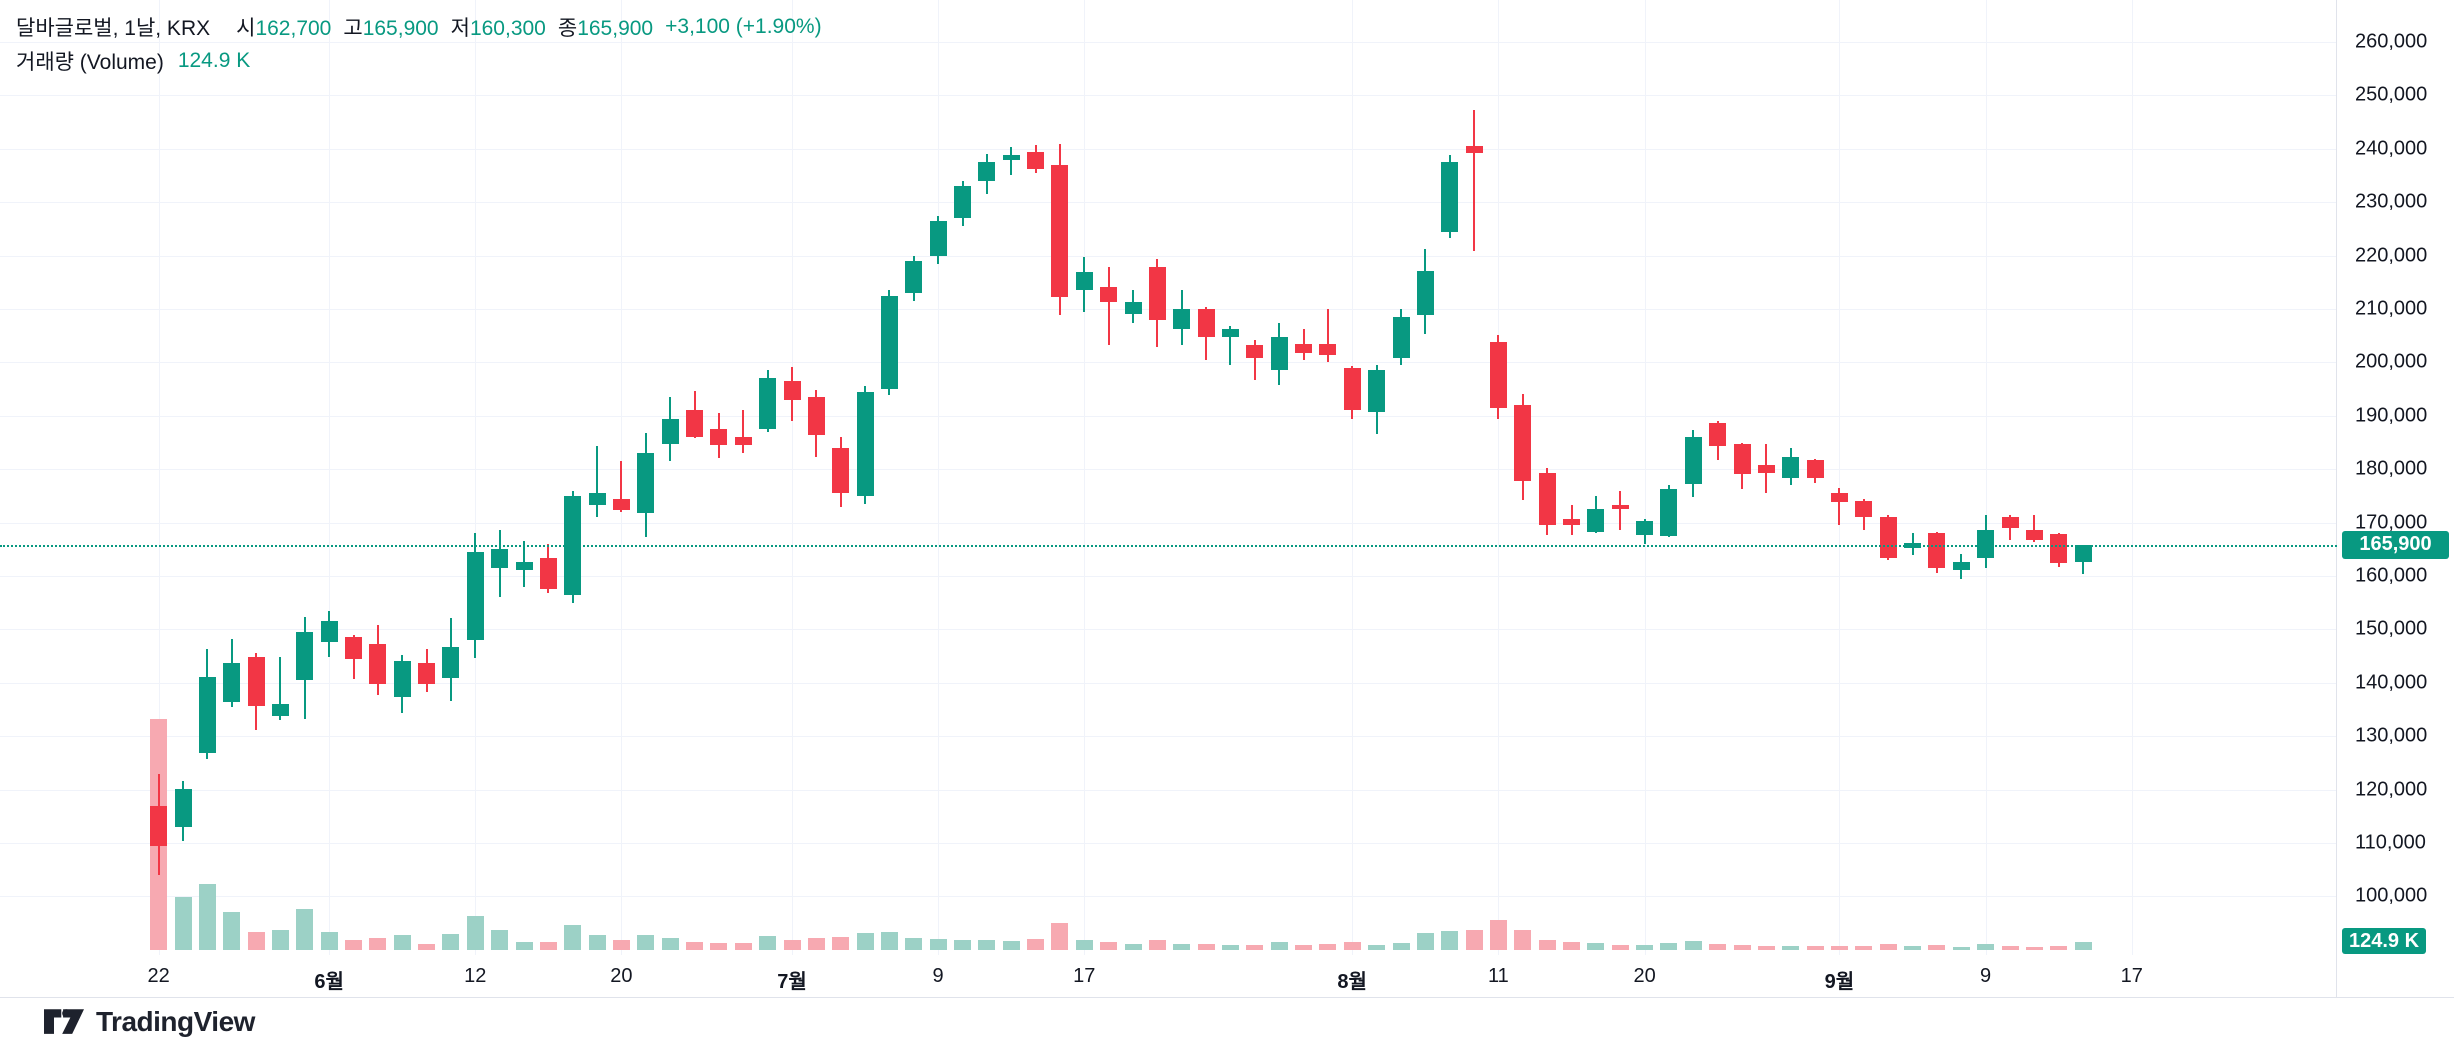 Image resolution: width=2454 pixels, height=1055 pixels. What do you see at coordinates (149, 1022) in the screenshot?
I see `tradingview-logo: TradingView` at bounding box center [149, 1022].